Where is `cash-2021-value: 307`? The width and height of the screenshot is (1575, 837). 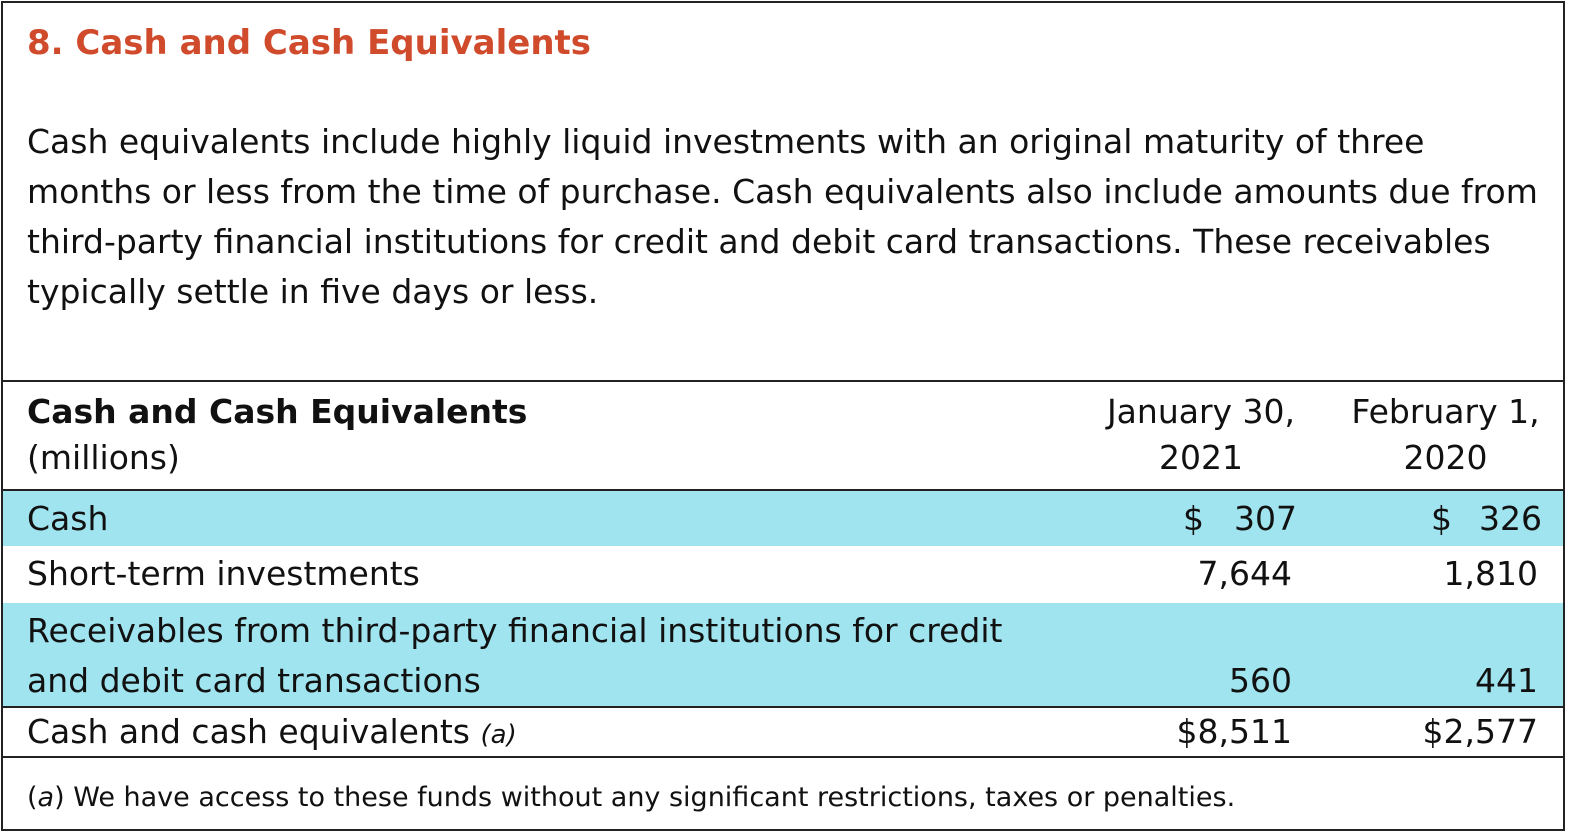
cash-2021-value: 307 is located at coordinates (1265, 518).